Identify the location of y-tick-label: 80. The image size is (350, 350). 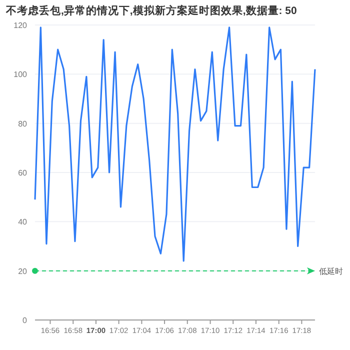
(23, 123).